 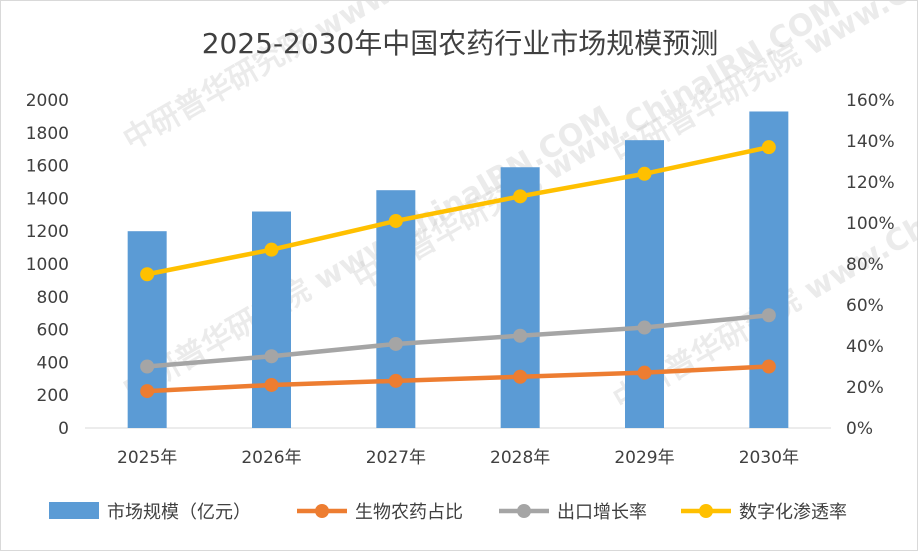 What do you see at coordinates (460, 43) in the screenshot?
I see `chart-title: 2025-2030年中国农药行业市场规模预测` at bounding box center [460, 43].